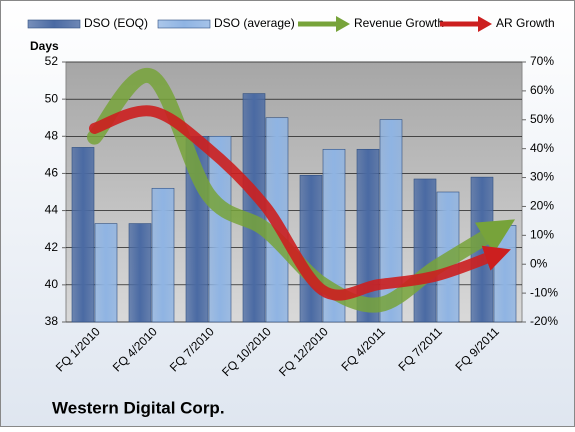 This screenshot has width=575, height=432. I want to click on legend-label: DSO (EOQ), so click(116, 23).